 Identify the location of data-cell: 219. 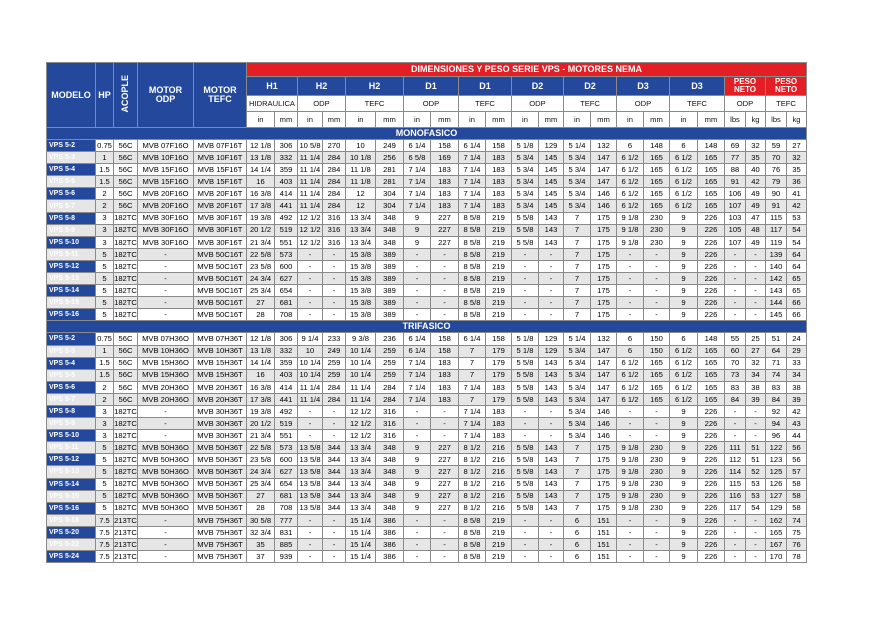
(498, 254).